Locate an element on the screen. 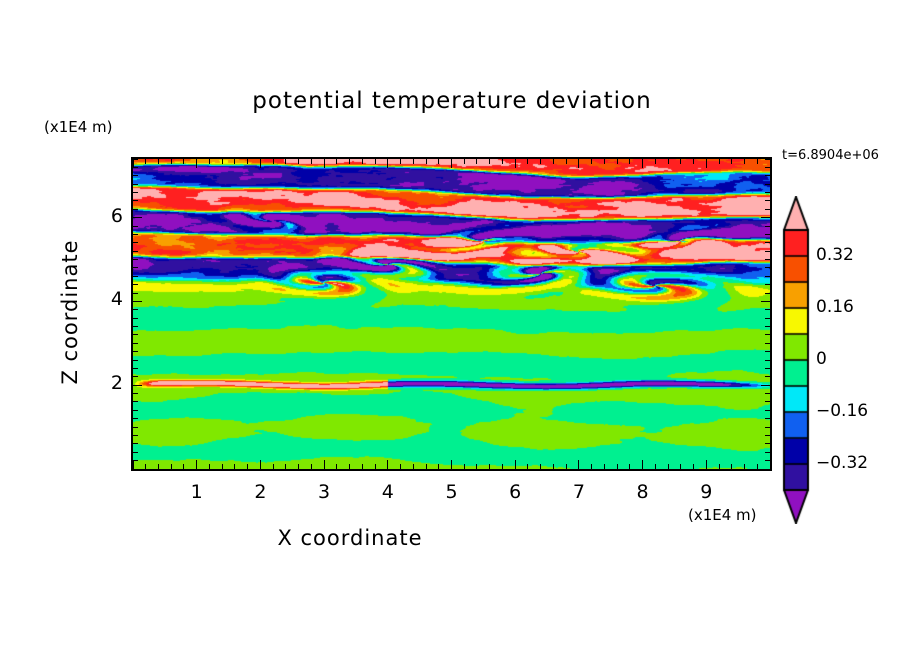  y-tick-label: 4 is located at coordinates (116, 299).